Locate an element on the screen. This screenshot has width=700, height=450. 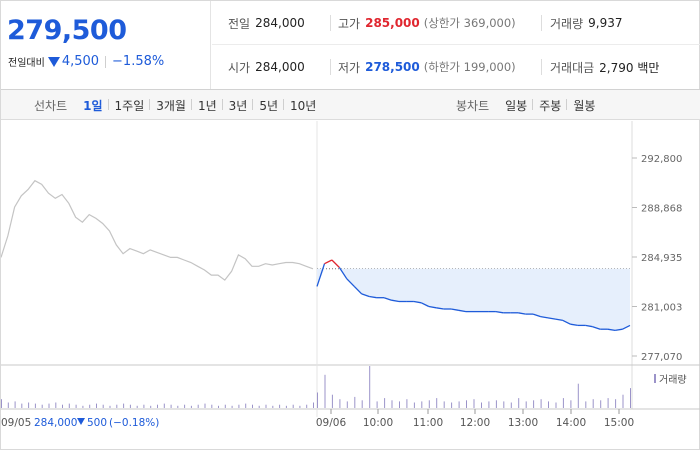
prev-day-series-line is located at coordinates (157, 230).